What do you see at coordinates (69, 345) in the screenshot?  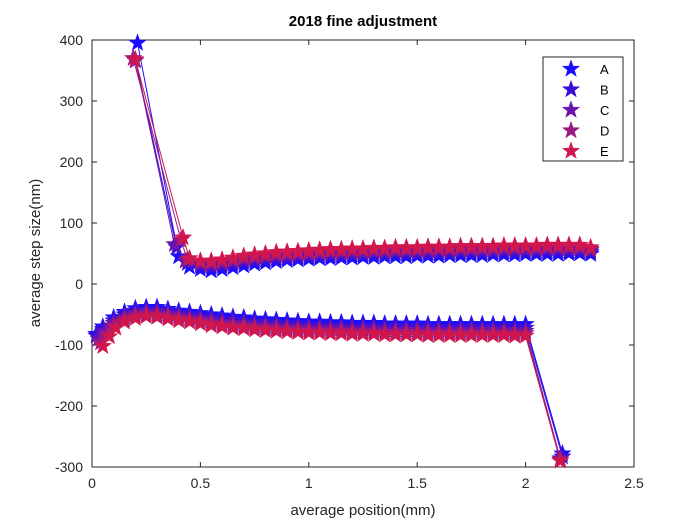 I see `y-tick-label: -100` at bounding box center [69, 345].